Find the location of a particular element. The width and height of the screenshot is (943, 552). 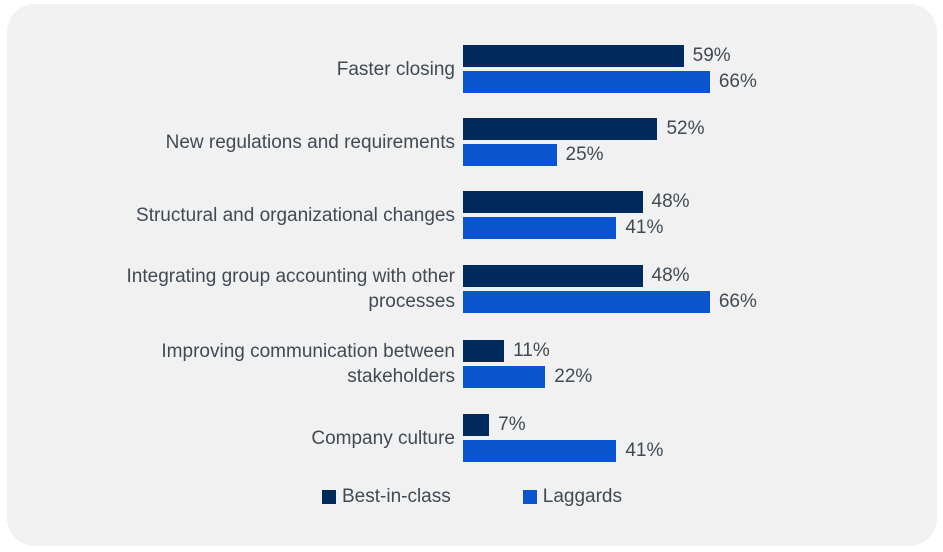

legend-label-best-in-class: Best-in-class is located at coordinates (396, 496).